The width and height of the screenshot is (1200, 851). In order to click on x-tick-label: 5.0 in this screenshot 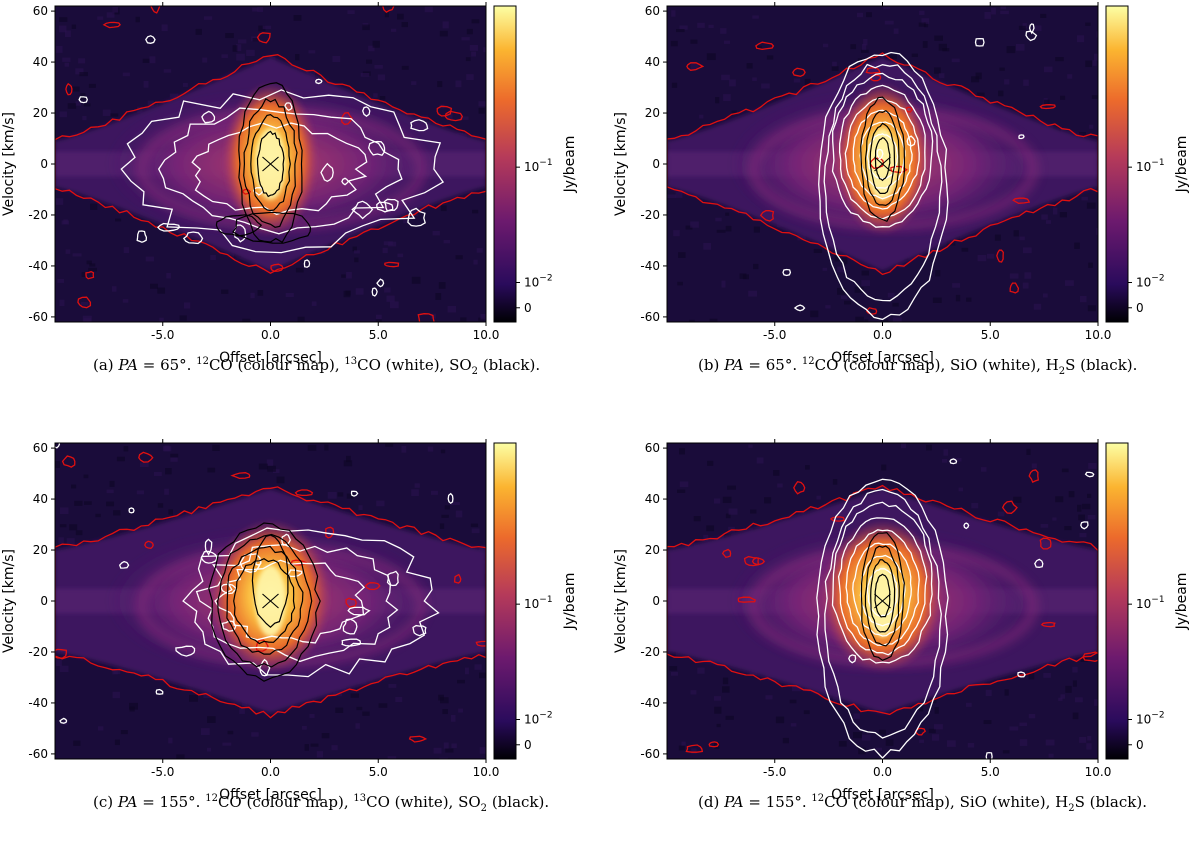, I will do `click(378, 772)`.